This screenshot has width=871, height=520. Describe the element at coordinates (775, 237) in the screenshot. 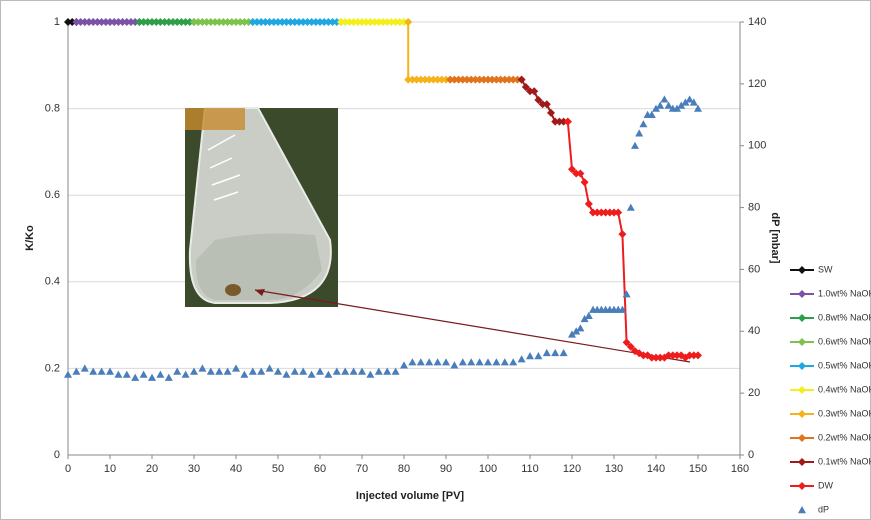

I see `y2-axis-title: dP [mbar]` at that location.